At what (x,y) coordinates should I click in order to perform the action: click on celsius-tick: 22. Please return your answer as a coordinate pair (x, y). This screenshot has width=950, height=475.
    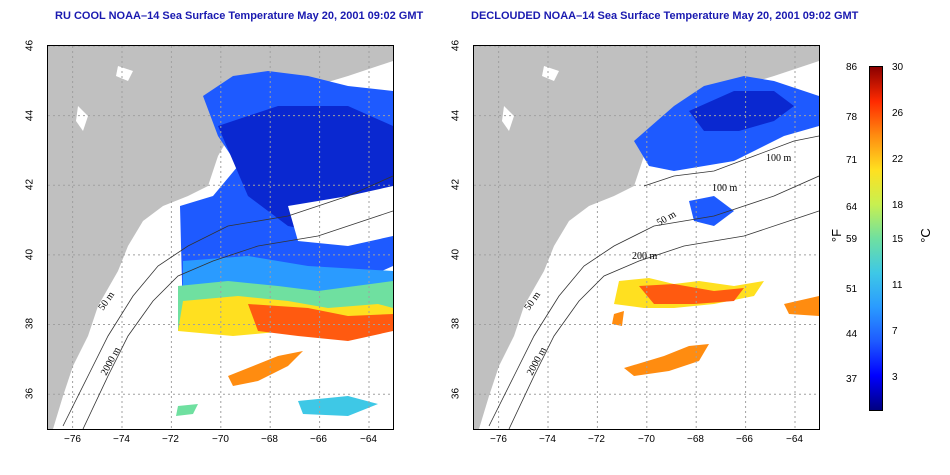
    Looking at the image, I should click on (898, 159).